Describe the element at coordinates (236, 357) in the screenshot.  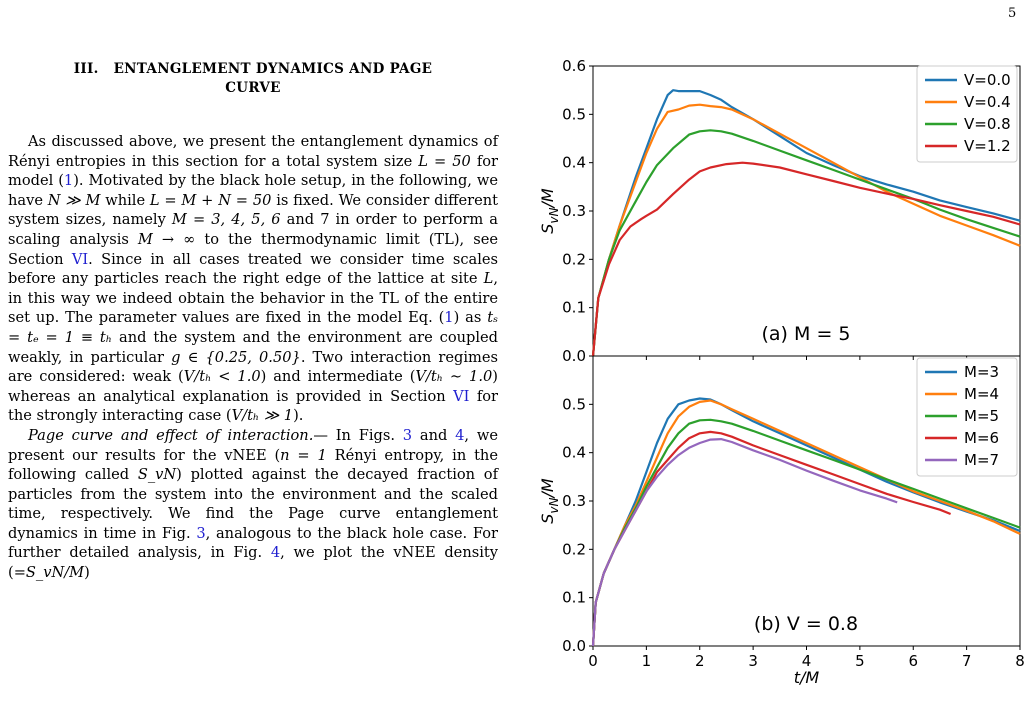
I see `intro-math: g ∈ {0.25, 0.50}` at that location.